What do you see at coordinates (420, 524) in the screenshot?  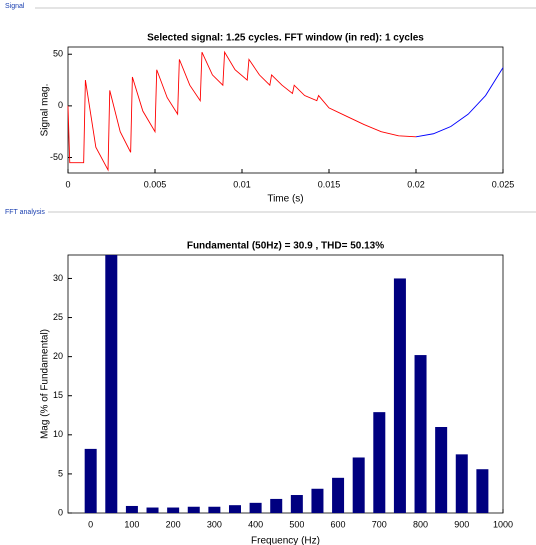 I see `x-tick-label: 800` at bounding box center [420, 524].